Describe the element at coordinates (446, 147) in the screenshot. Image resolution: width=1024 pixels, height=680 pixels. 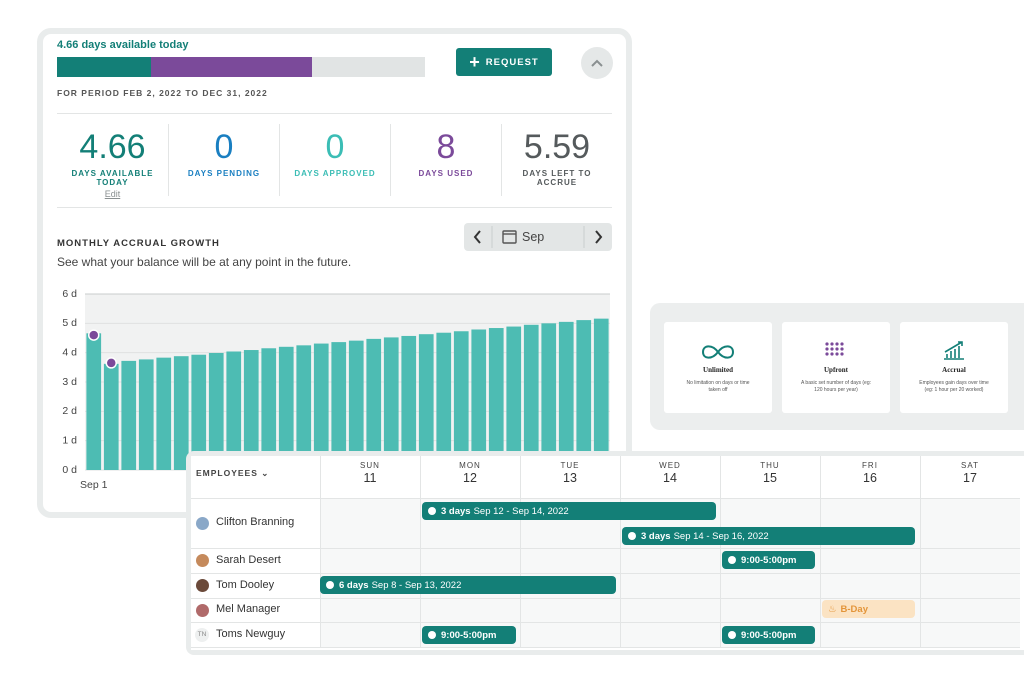
I see `stat-value: 8` at that location.